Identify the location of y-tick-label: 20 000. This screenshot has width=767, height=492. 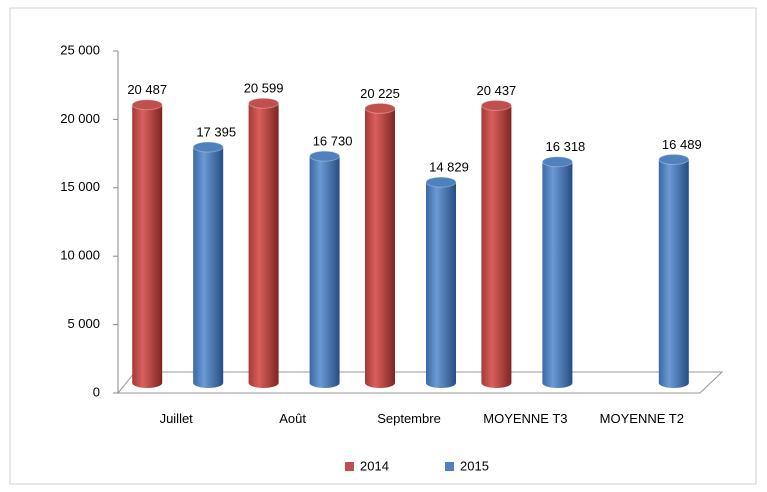
(80, 118).